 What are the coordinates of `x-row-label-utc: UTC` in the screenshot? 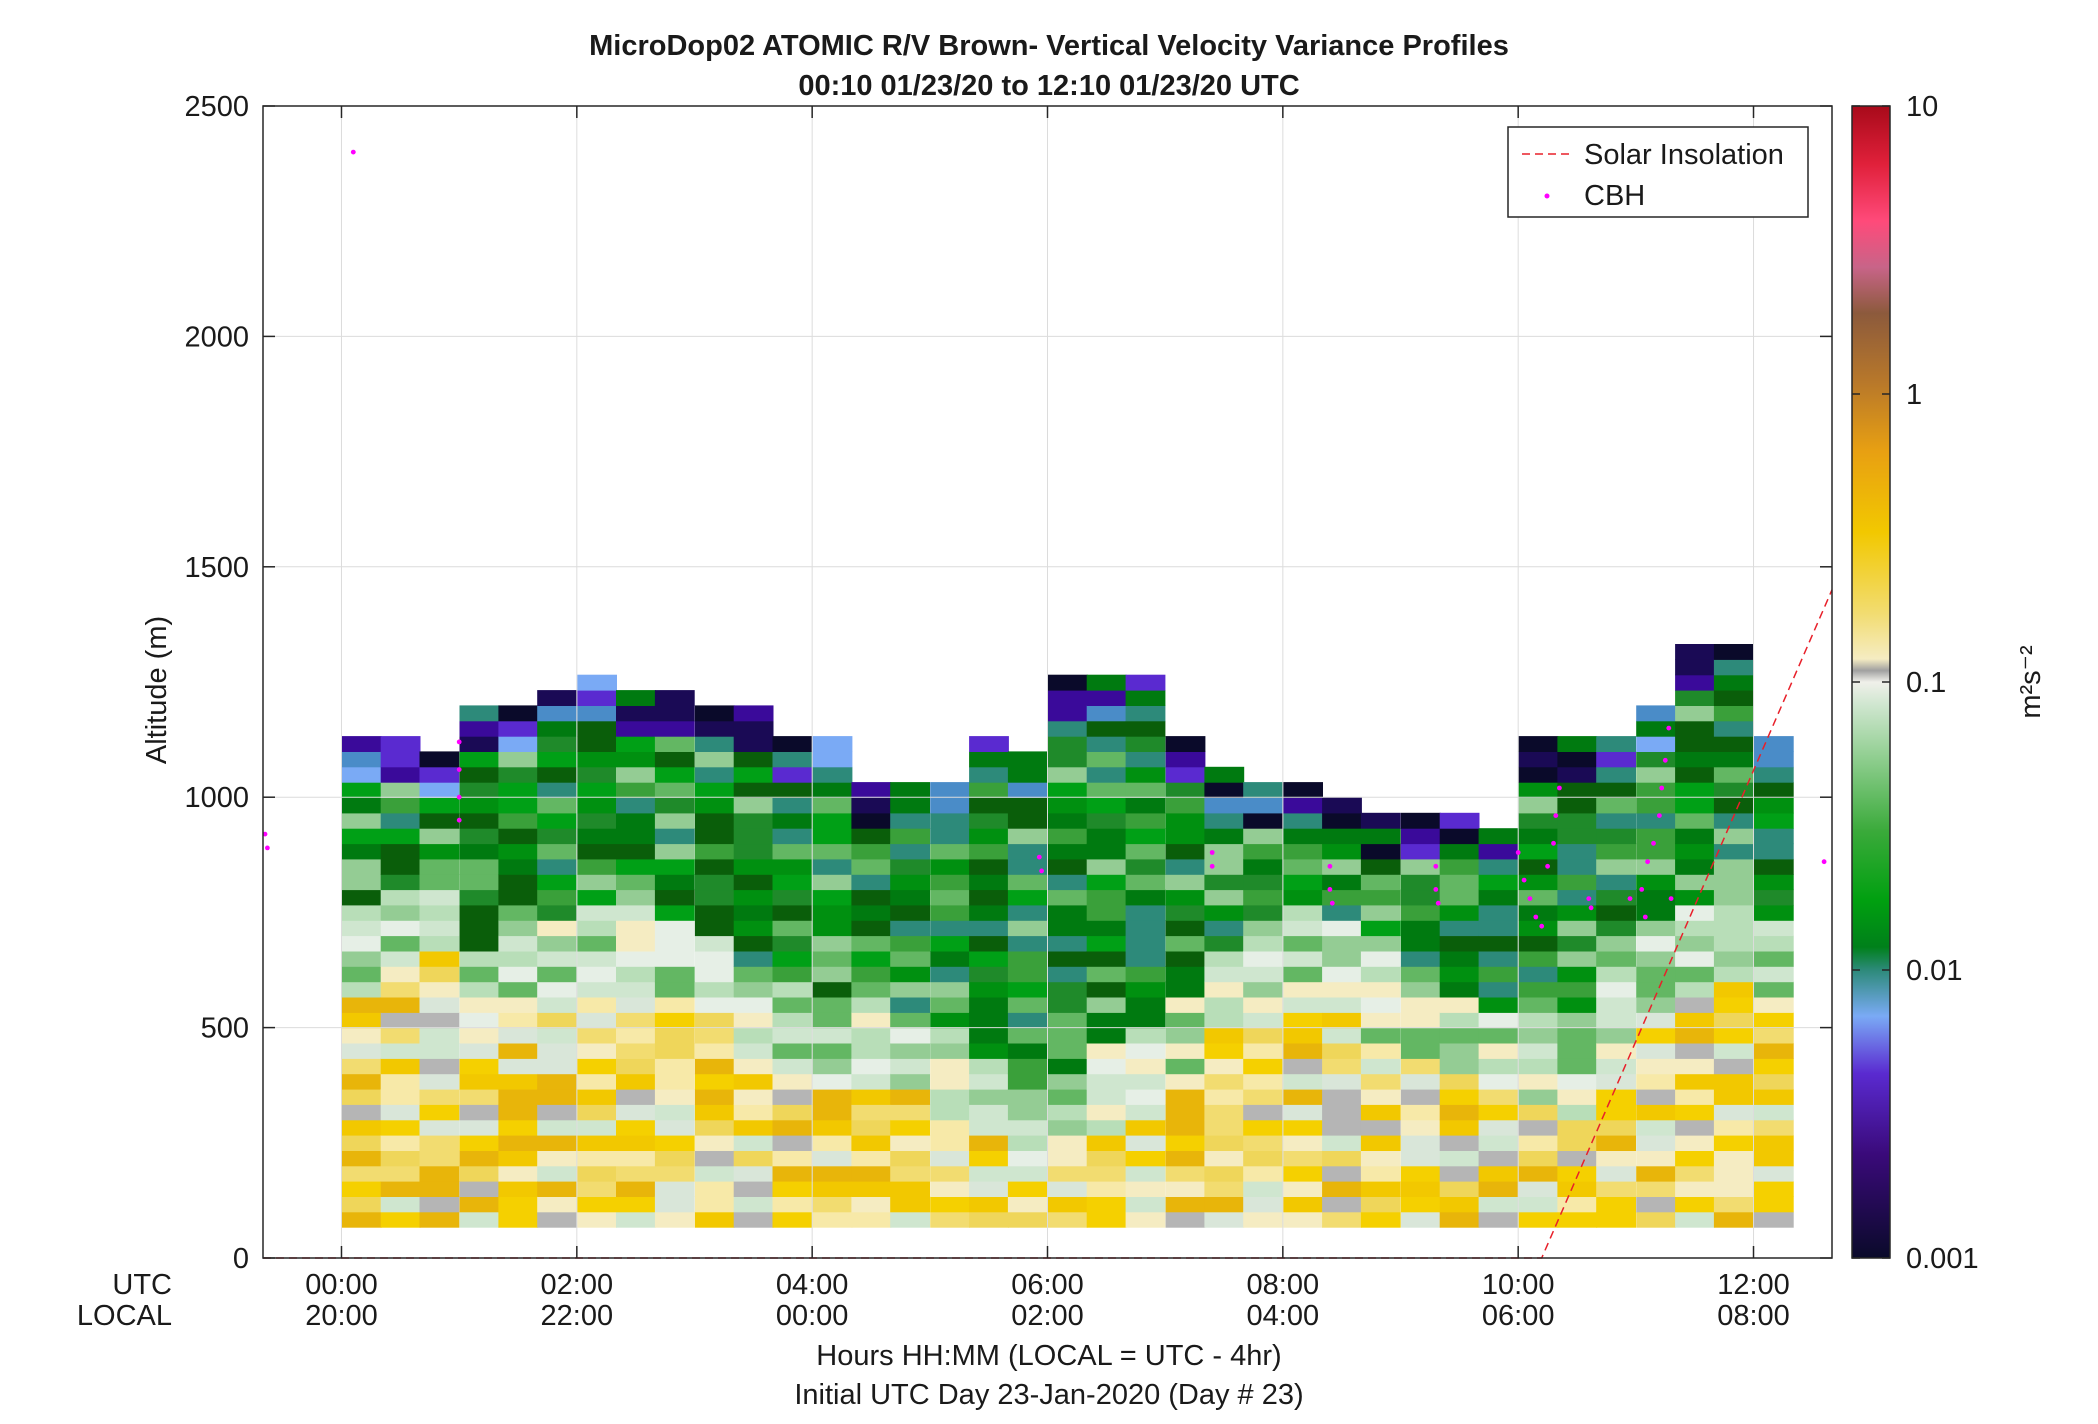 It's located at (142, 1285).